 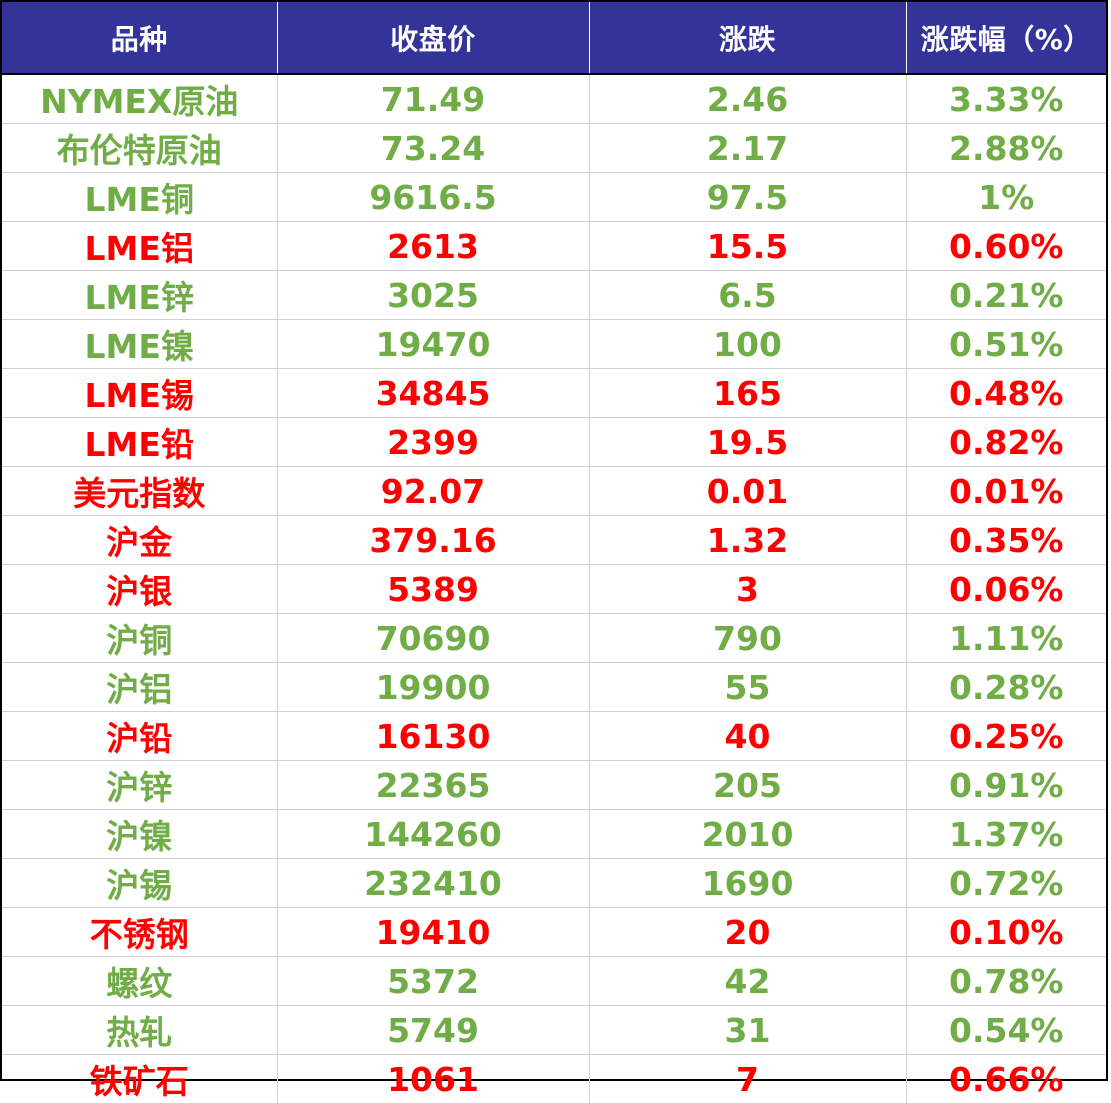 I want to click on cell-variety: 不锈钢, so click(x=139, y=932).